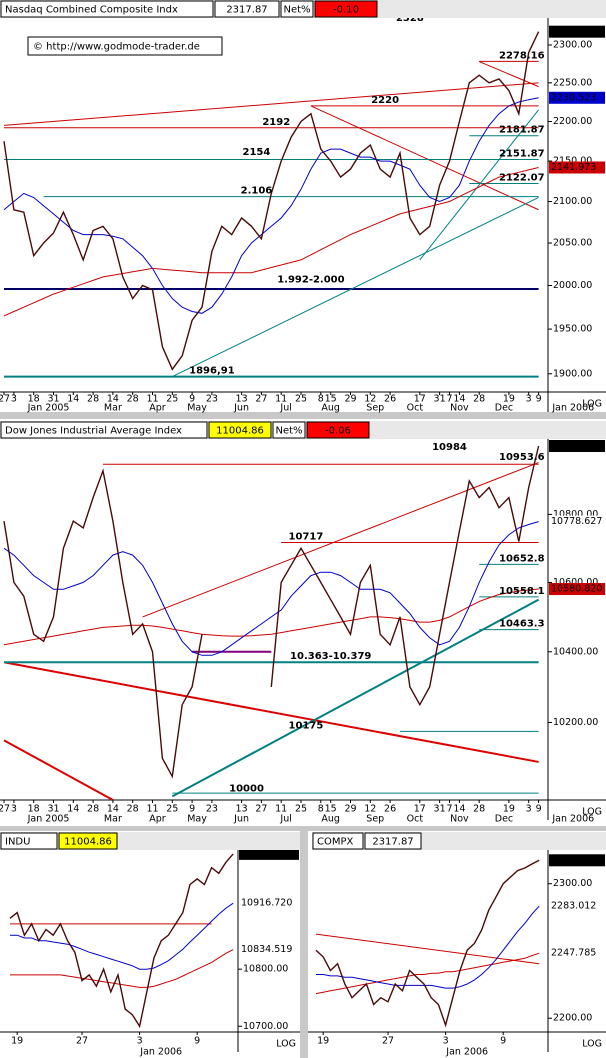  Describe the element at coordinates (242, 399) in the screenshot. I see `x-tick-label: 13` at that location.